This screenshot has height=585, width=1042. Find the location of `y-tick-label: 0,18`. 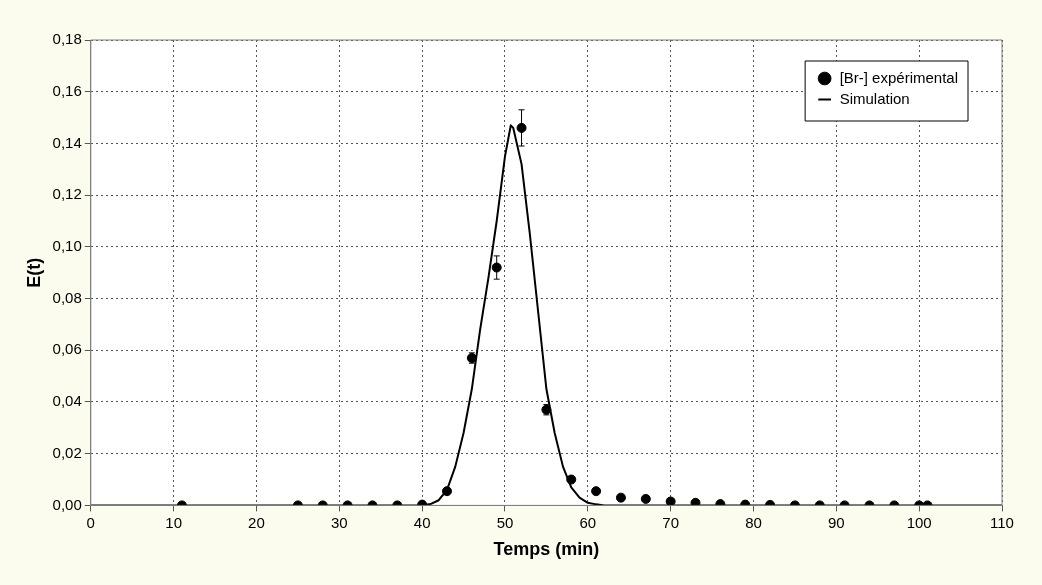

y-tick-label: 0,18 is located at coordinates (67, 39).